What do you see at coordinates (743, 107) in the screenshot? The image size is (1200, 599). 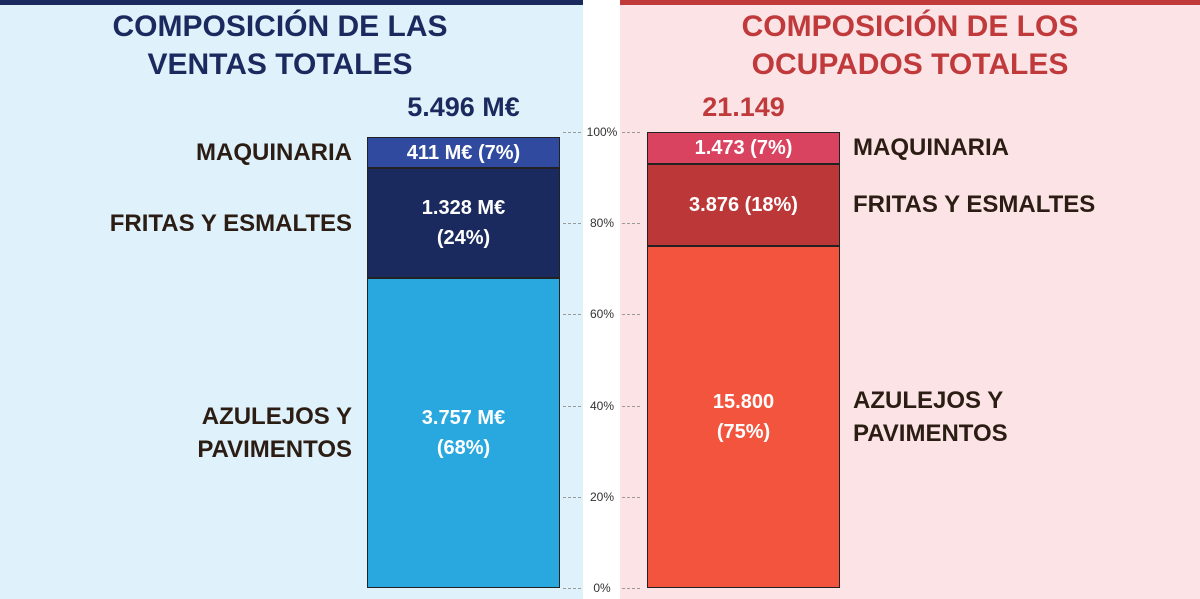 I see `total-label: 21.149` at bounding box center [743, 107].